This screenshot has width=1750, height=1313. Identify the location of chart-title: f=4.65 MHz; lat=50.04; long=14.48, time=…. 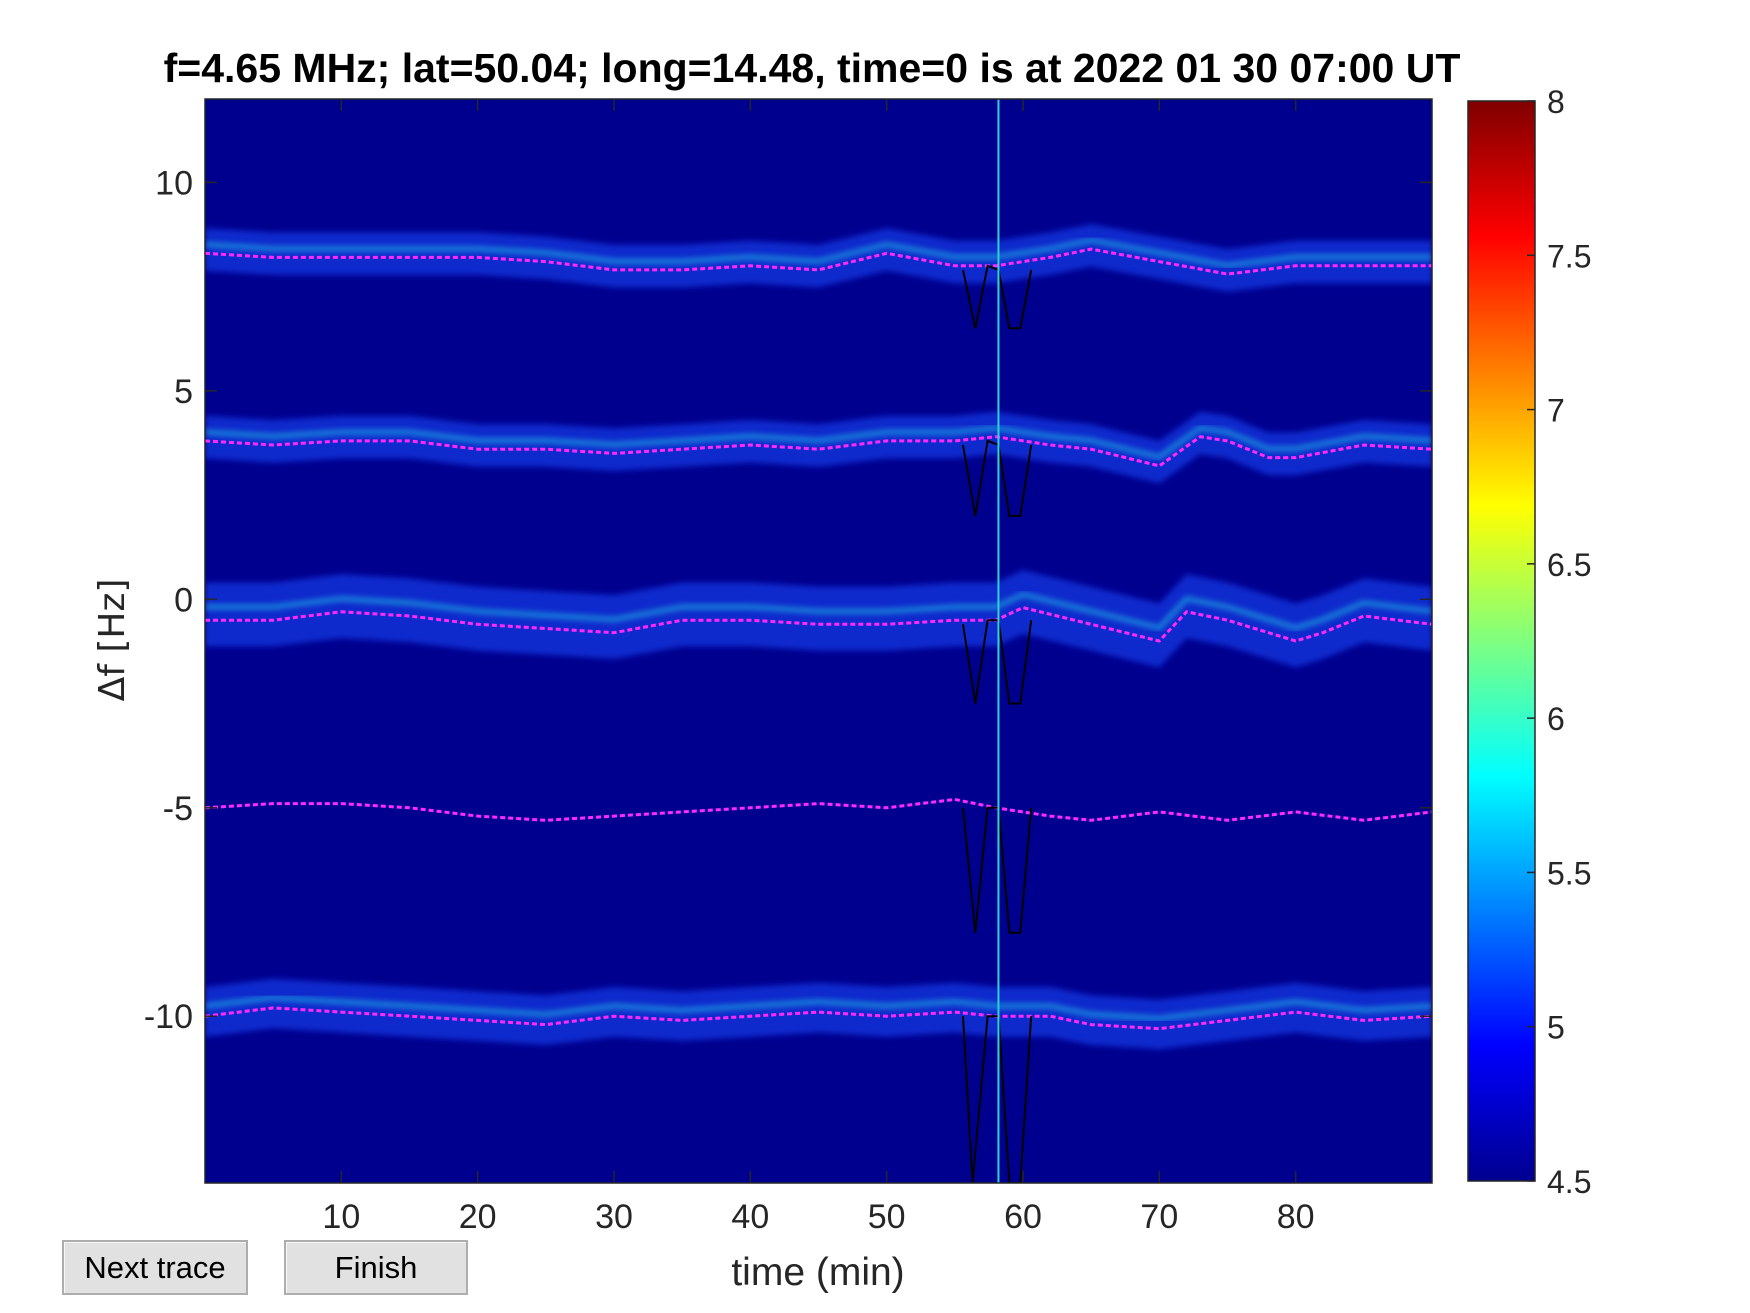
(812, 68).